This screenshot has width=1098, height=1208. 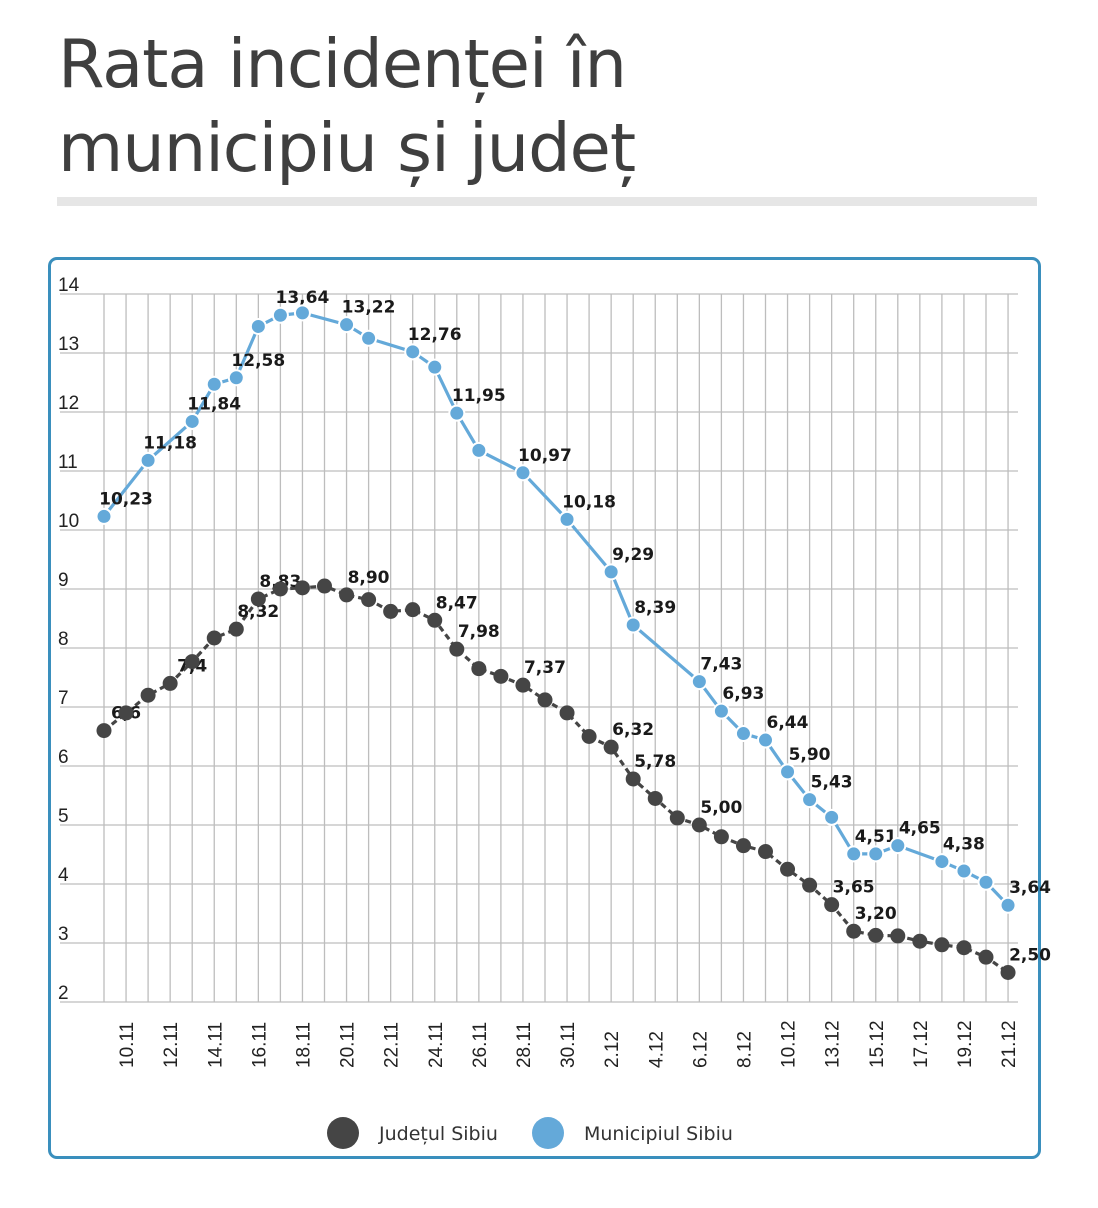 I want to click on x-tick-label: 30.11, so click(x=568, y=1045).